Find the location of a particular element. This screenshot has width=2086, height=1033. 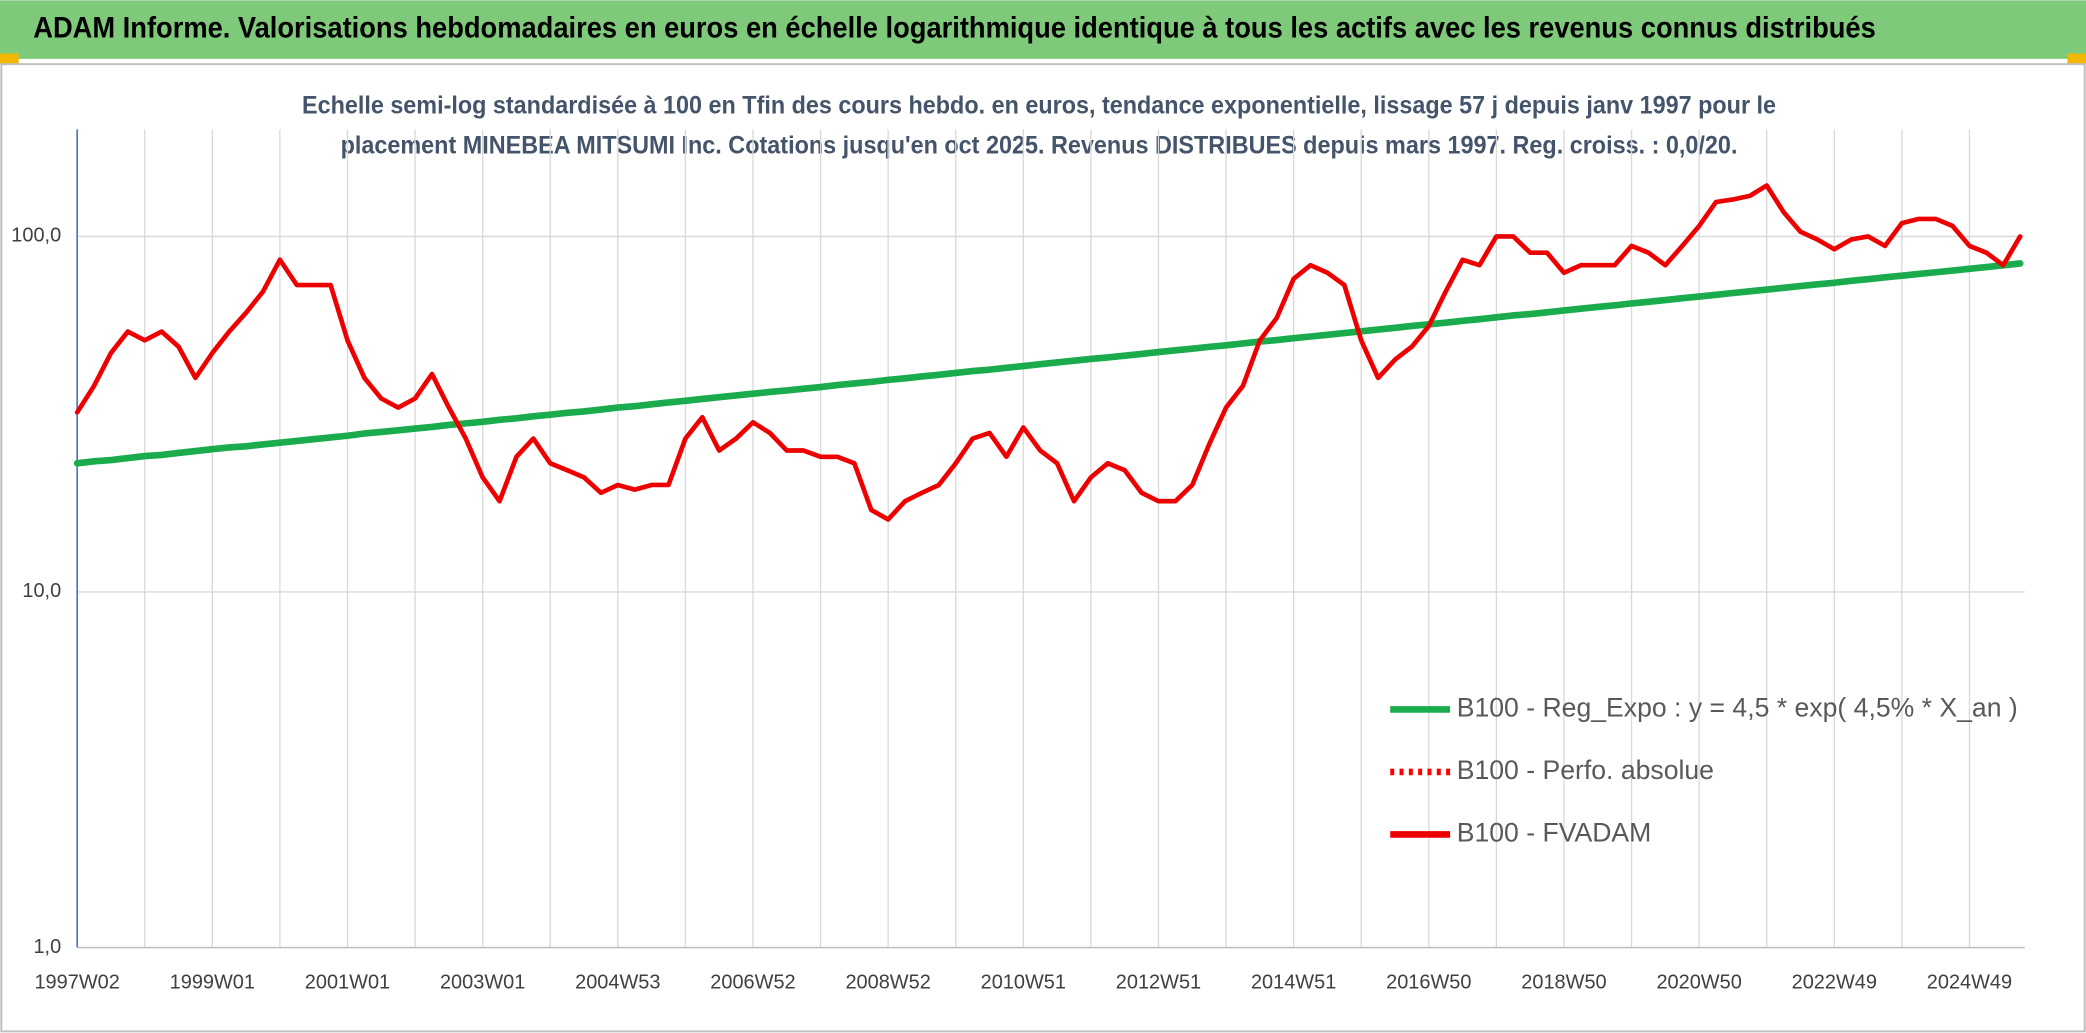

x-tick-label: 2016W50 is located at coordinates (1428, 983).